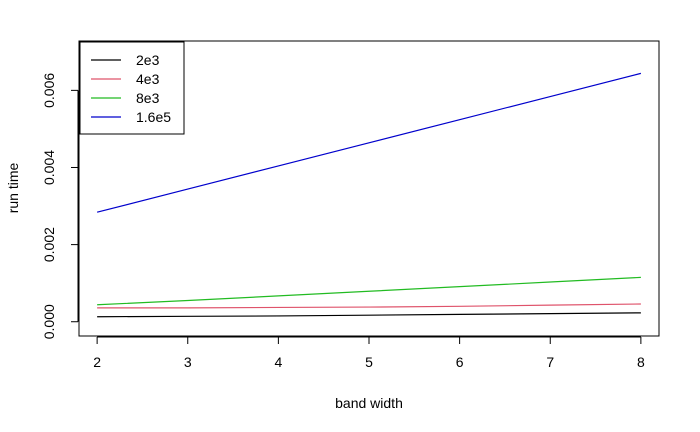  What do you see at coordinates (641, 362) in the screenshot?
I see `x-tick-label: 8` at bounding box center [641, 362].